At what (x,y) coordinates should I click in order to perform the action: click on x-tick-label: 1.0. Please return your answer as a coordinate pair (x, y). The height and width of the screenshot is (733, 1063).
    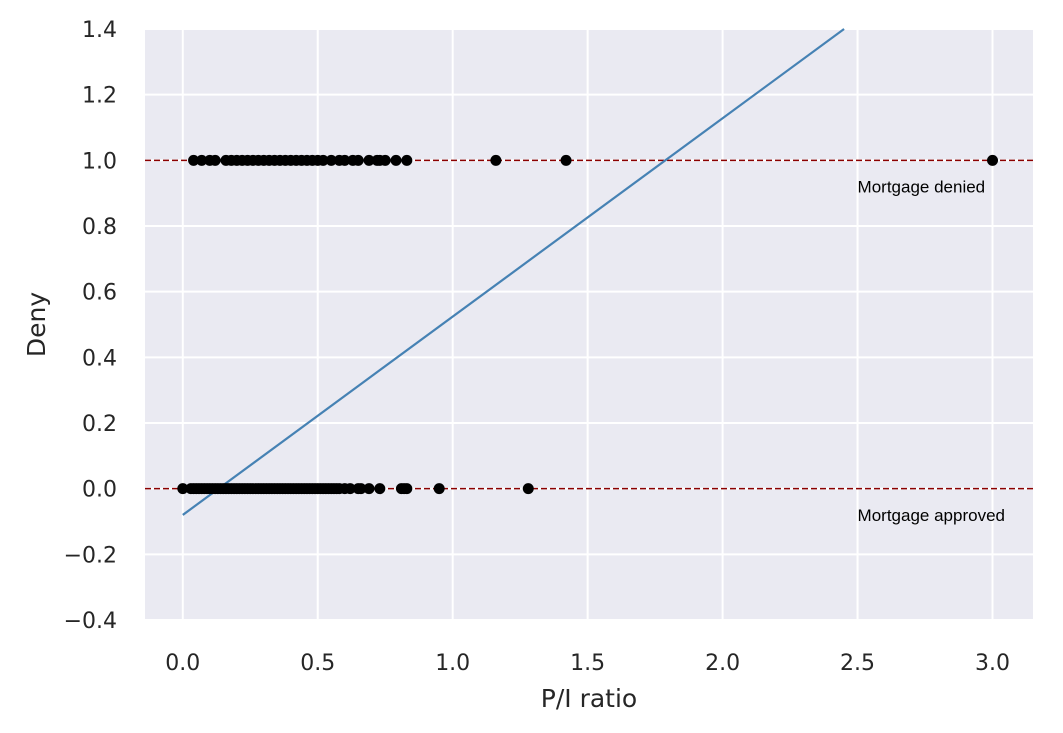
    Looking at the image, I should click on (452, 663).